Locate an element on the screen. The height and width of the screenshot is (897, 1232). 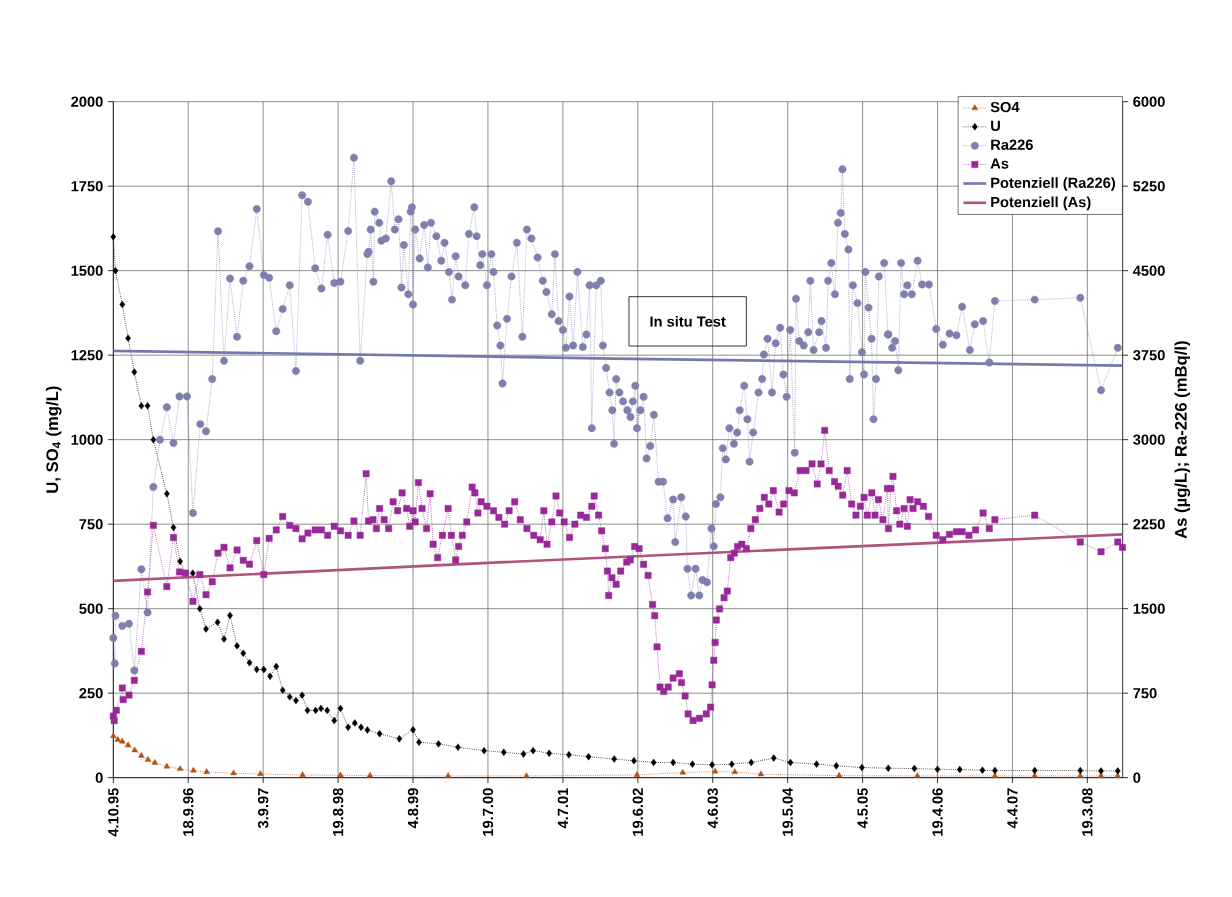
y2-tick-label: 2250 is located at coordinates (1149, 524).